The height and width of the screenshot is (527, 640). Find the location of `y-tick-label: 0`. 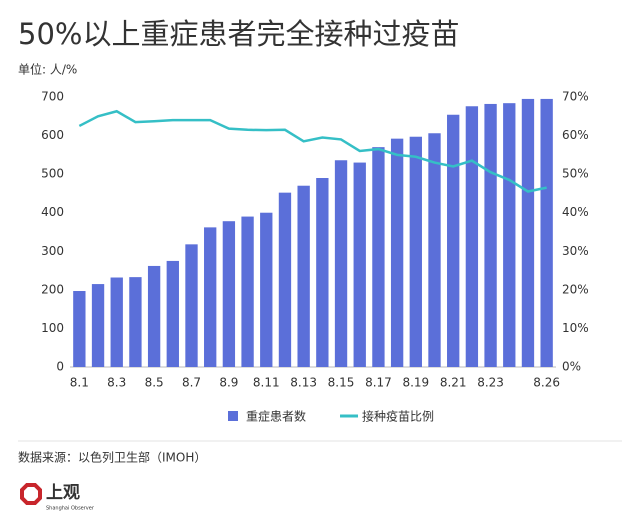

y-tick-label: 0 is located at coordinates (60, 367).